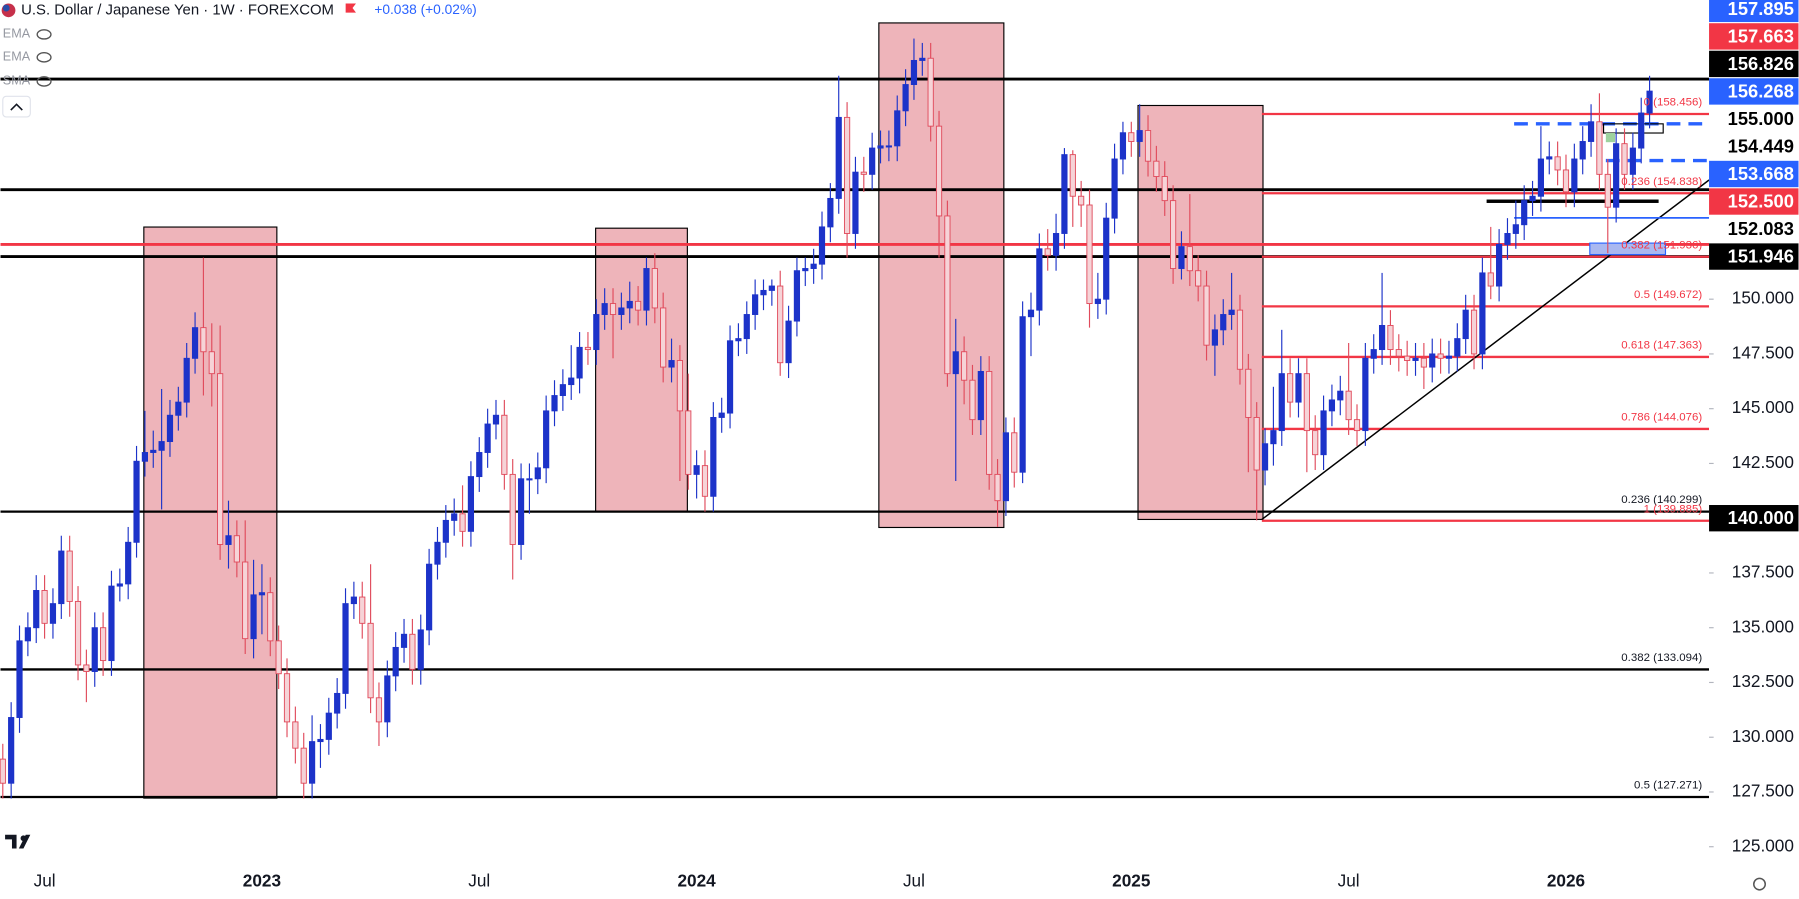  What do you see at coordinates (18, 841) in the screenshot?
I see `tv-logo` at bounding box center [18, 841].